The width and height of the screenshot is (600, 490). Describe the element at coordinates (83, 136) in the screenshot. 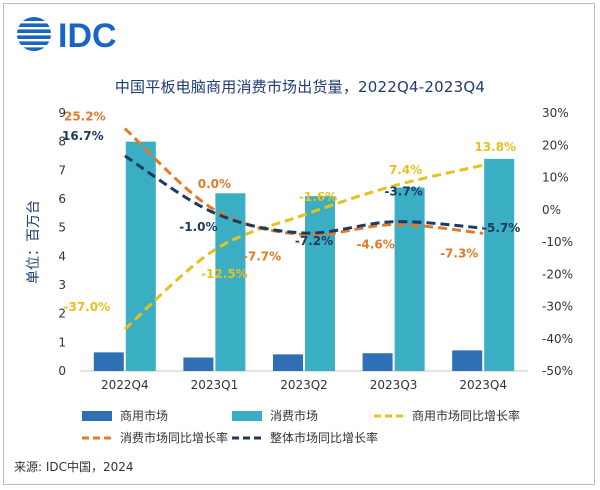

I see `data-label: 16.7%` at that location.